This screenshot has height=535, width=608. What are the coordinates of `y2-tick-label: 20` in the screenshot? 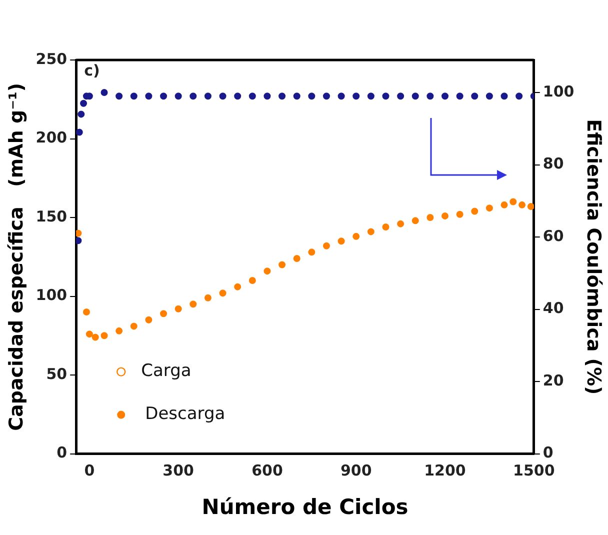 It's located at (553, 380).